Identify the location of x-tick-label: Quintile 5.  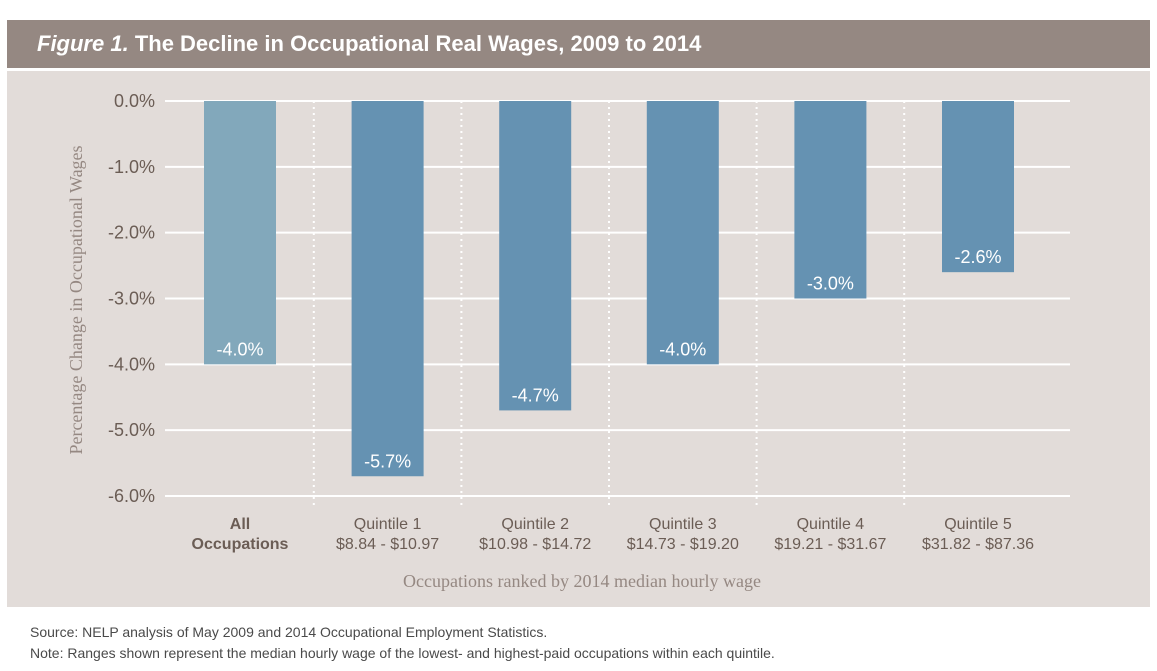
(978, 524).